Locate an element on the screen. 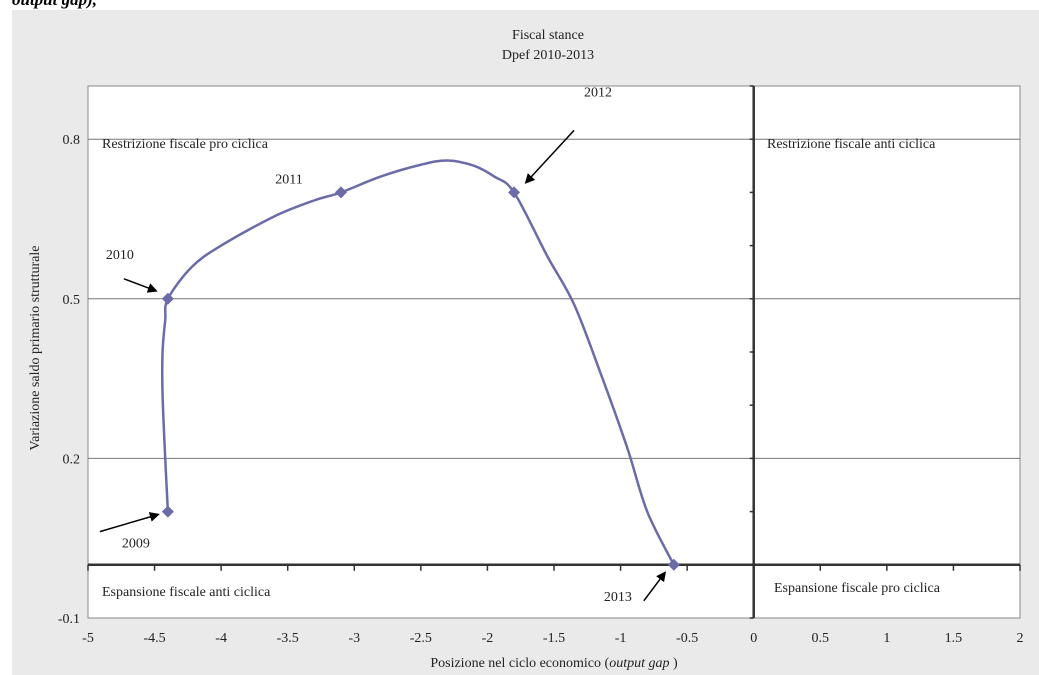  x-tick-label: -4 is located at coordinates (221, 638).